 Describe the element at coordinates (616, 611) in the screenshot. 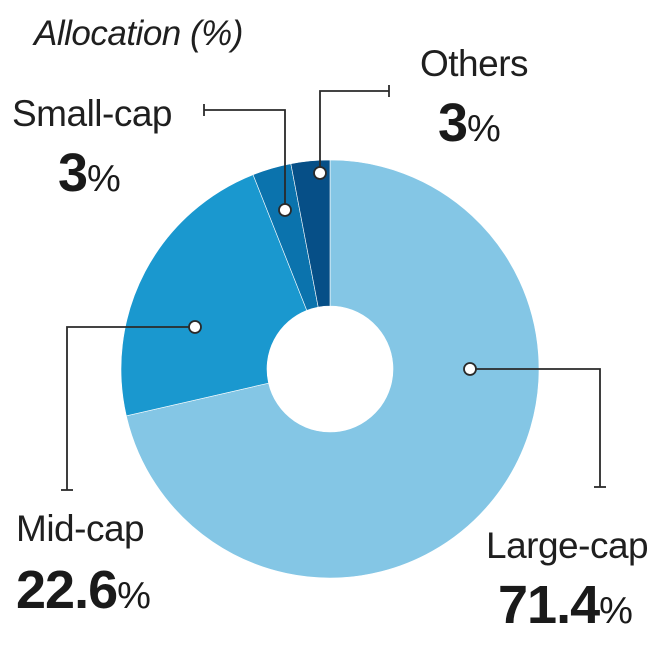

I see `largecap-value-unit: %` at that location.